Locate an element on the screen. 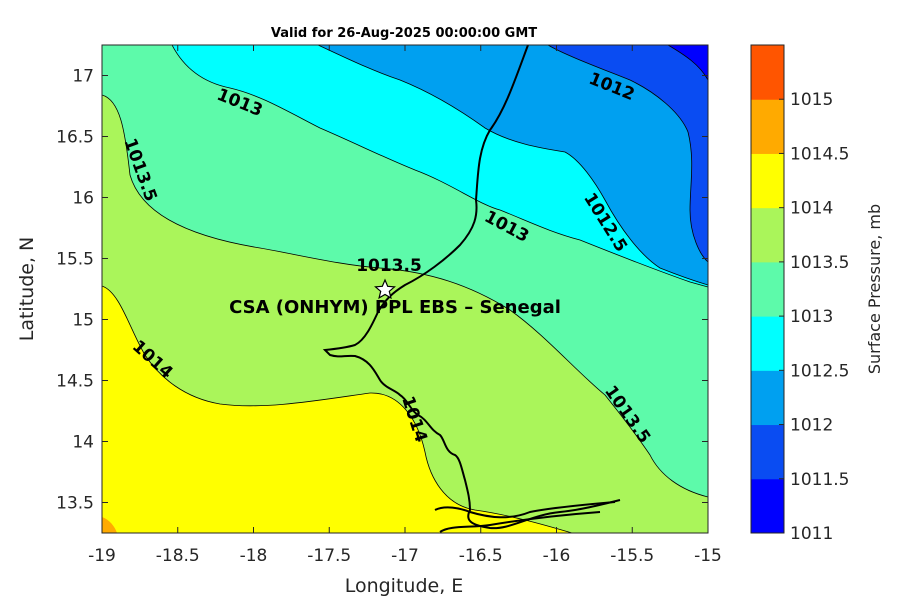 The height and width of the screenshot is (600, 900). colorbar-tick-label: 1011.5 is located at coordinates (819, 480).